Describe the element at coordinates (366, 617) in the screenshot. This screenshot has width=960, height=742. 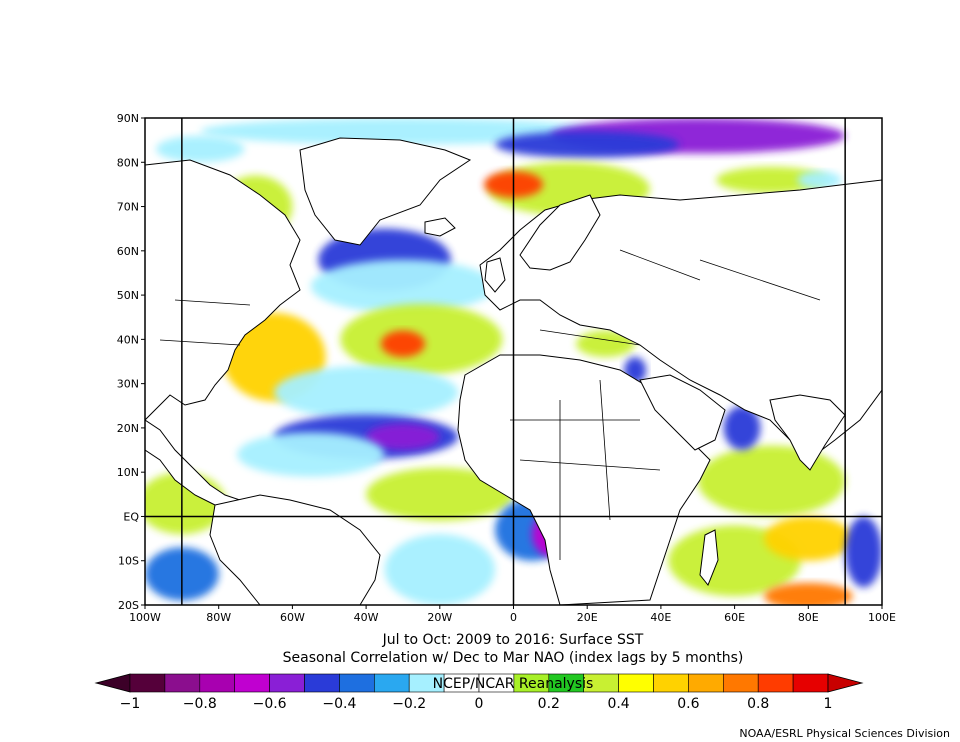
I see `lon-tick-label: 40W` at that location.